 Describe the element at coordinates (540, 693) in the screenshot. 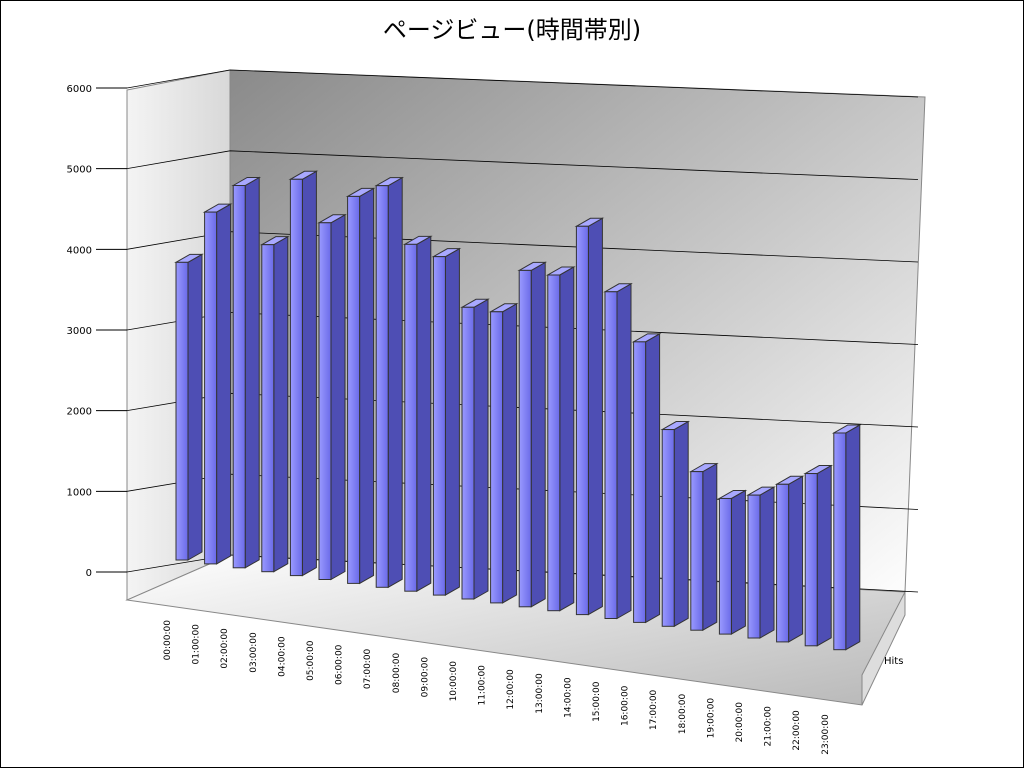

I see `x-tick-label: 13:00:00` at that location.